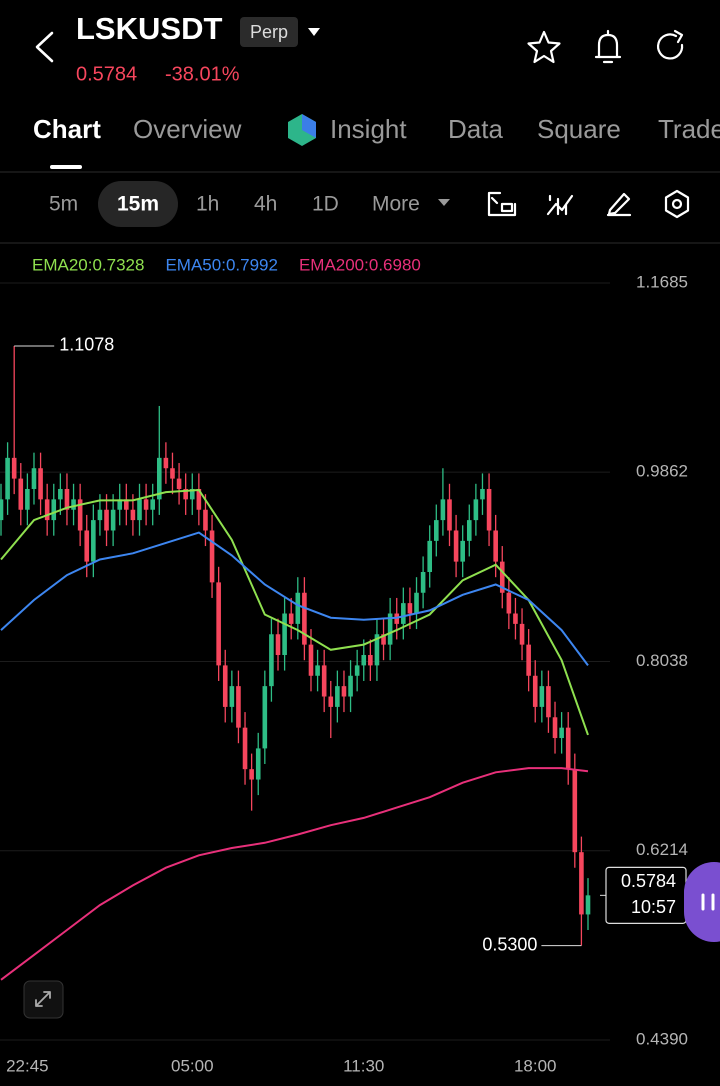  I want to click on symbol-dropdown, so click(314, 32).